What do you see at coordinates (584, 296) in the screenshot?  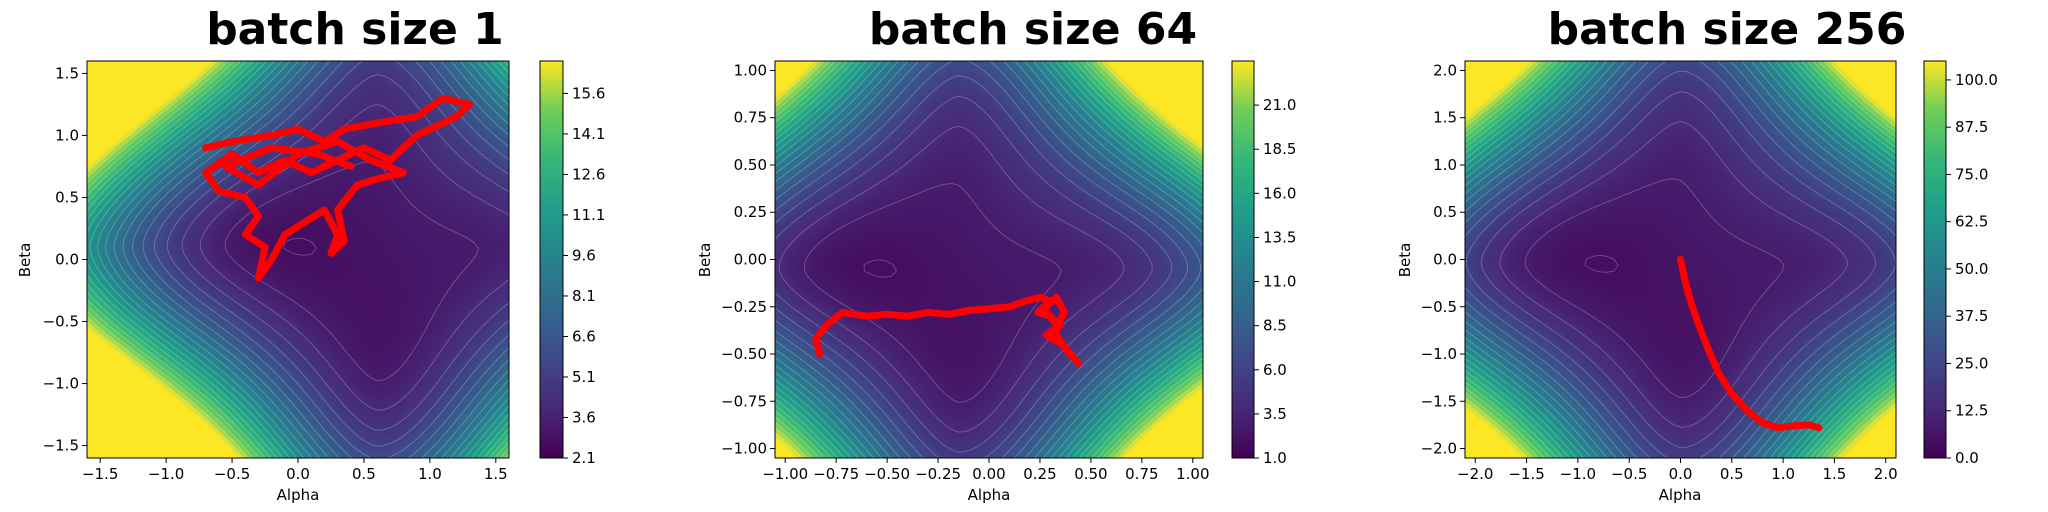 I see `colorbar-tick-label: 8.1` at bounding box center [584, 296].